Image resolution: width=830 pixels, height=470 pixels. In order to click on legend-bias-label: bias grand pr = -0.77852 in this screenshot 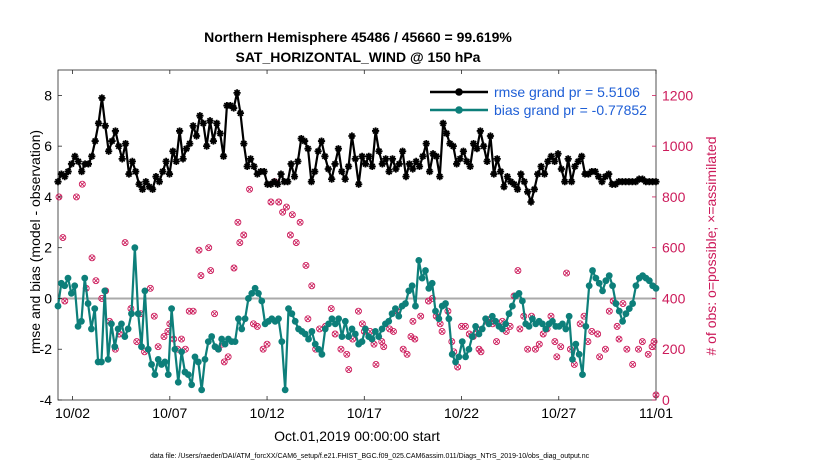, I will do `click(570, 110)`.